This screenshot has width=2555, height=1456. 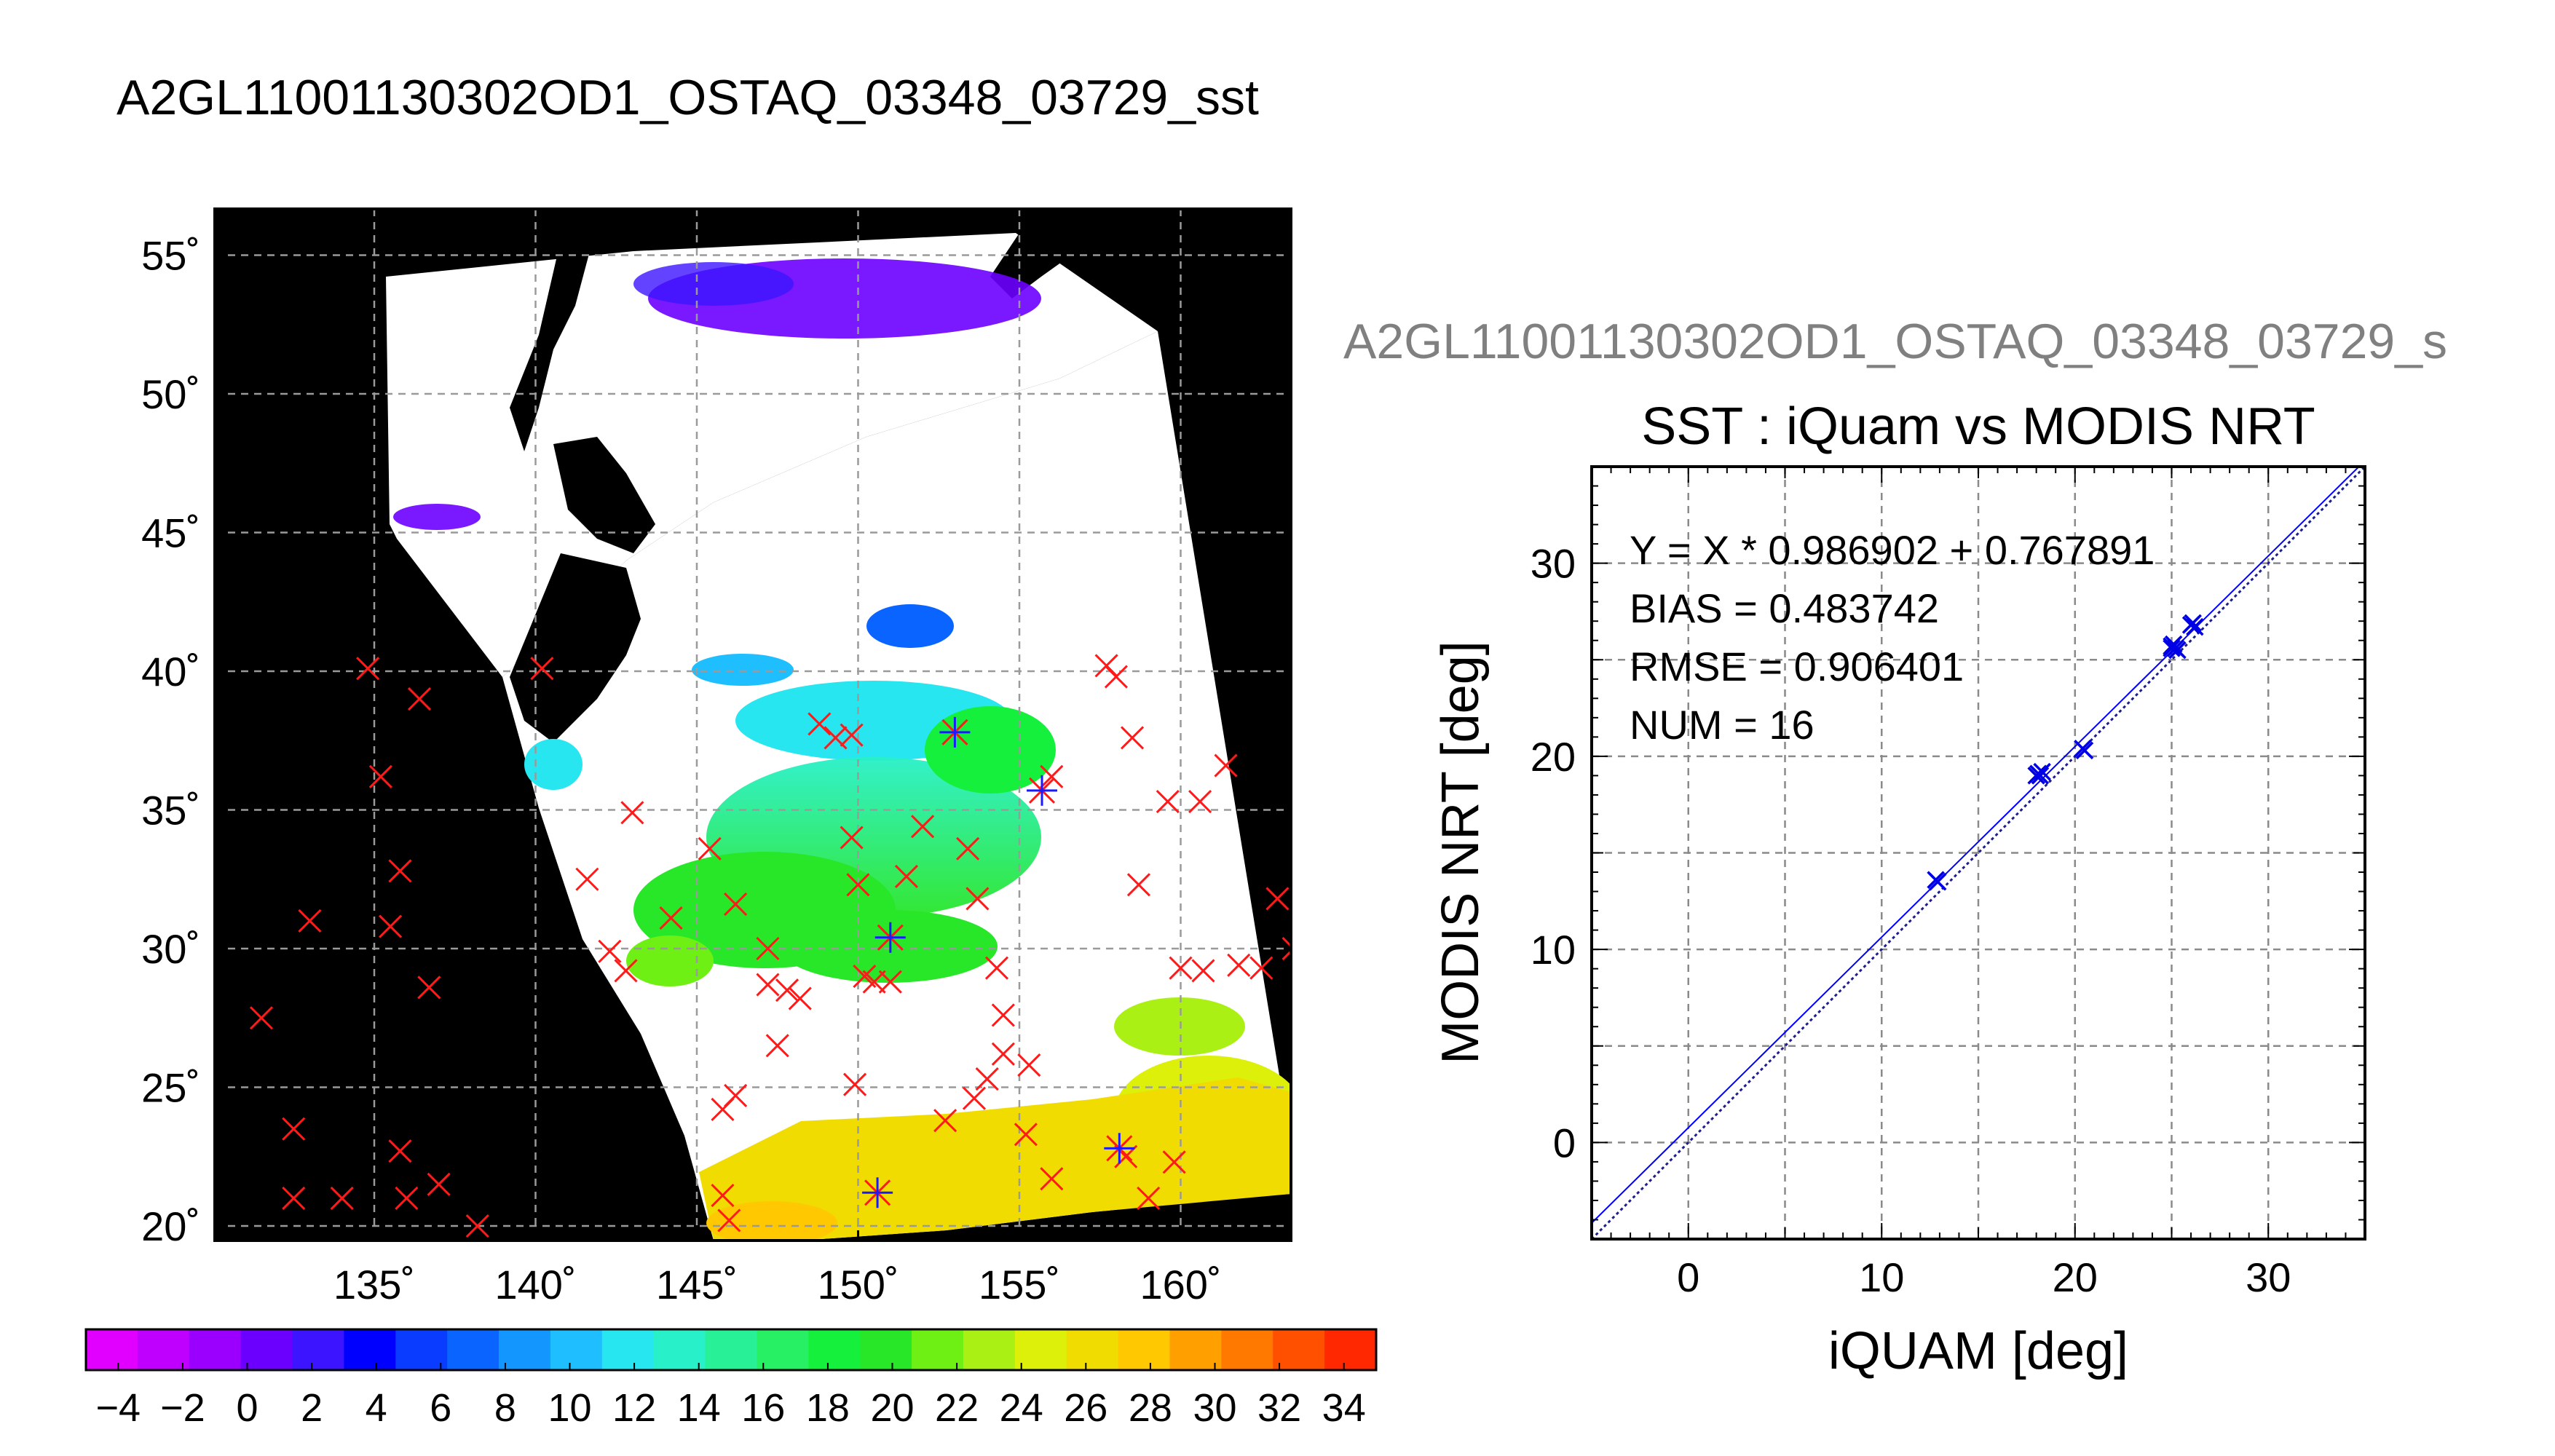 What do you see at coordinates (688, 97) in the screenshot?
I see `figure-title: A2GL11001130302OD1_OSTAQ_03348_03729_sst` at bounding box center [688, 97].